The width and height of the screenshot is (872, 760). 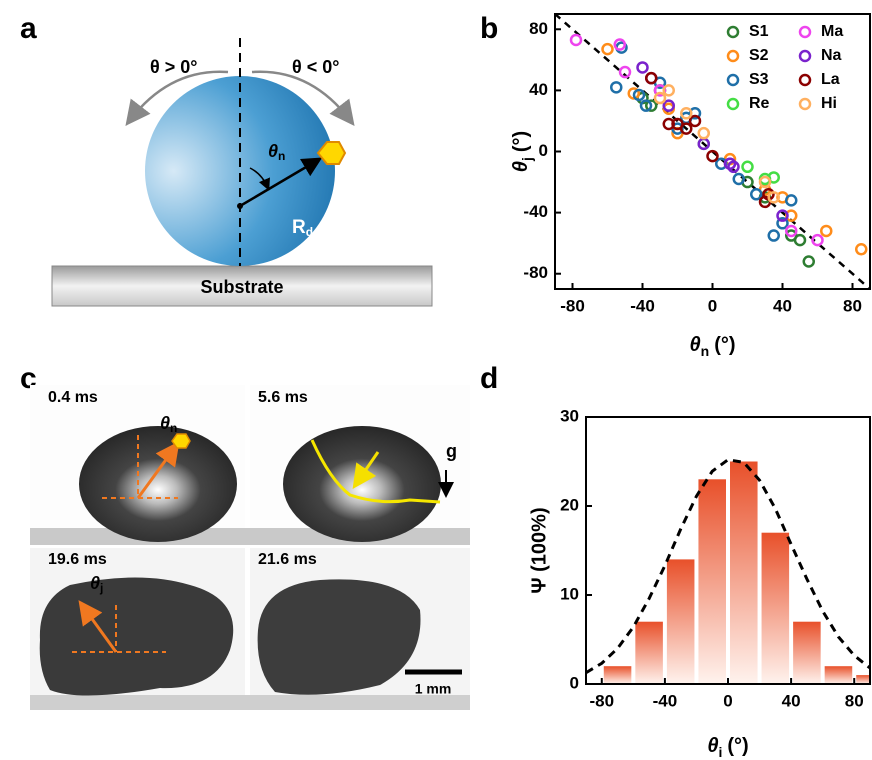 I want to click on y-tick-label: -80, so click(x=535, y=272).